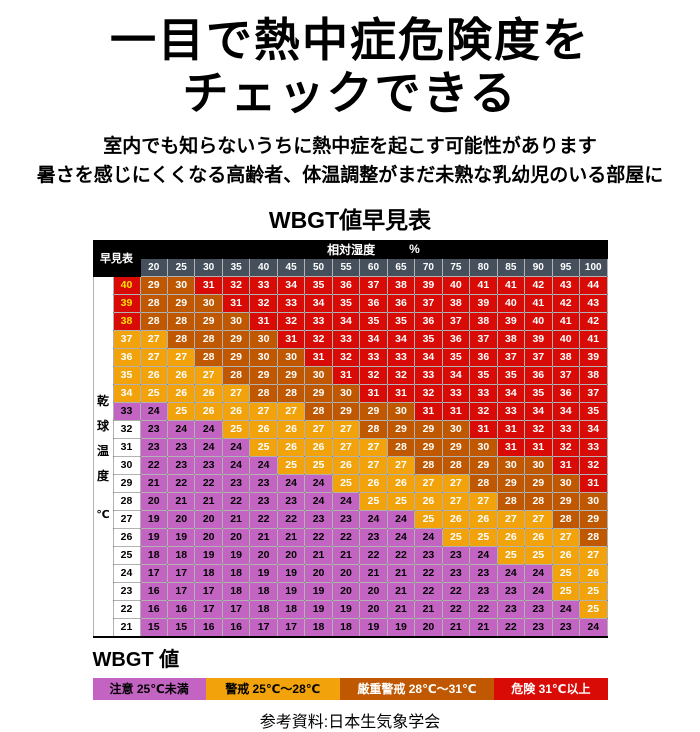  What do you see at coordinates (350, 722) in the screenshot?
I see `source-reference: 参考資料:日本生気象学会` at bounding box center [350, 722].